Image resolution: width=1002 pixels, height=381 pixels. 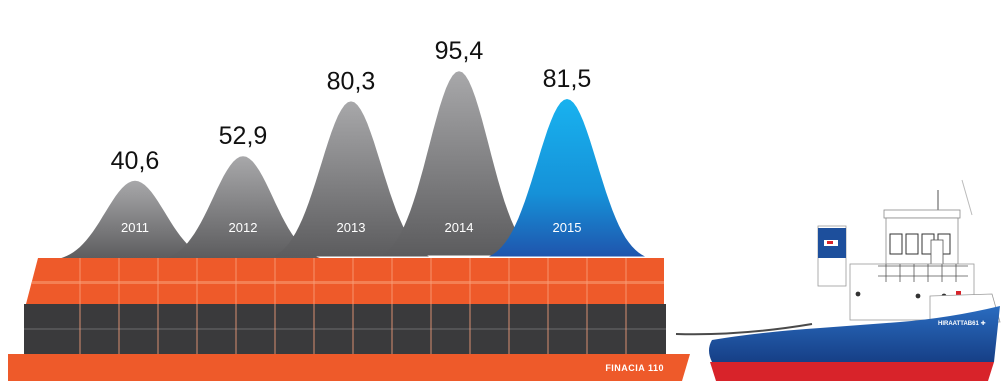 I want to click on mountain-2011, so click(x=135, y=220).